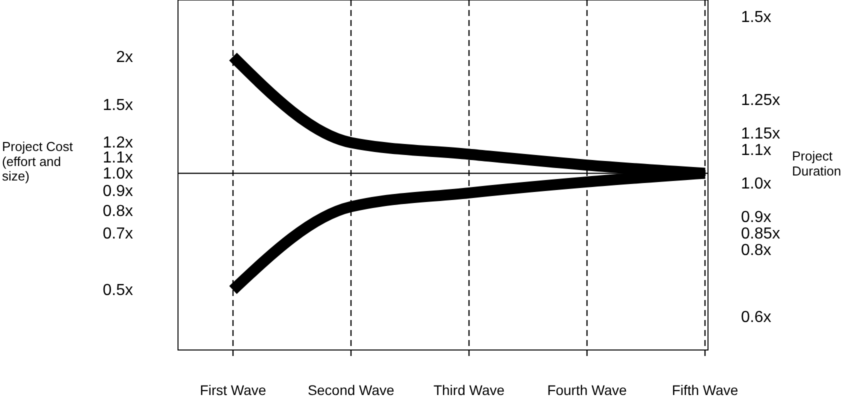 The width and height of the screenshot is (860, 401). What do you see at coordinates (817, 163) in the screenshot?
I see `y2-axis-title: Project Duration` at bounding box center [817, 163].